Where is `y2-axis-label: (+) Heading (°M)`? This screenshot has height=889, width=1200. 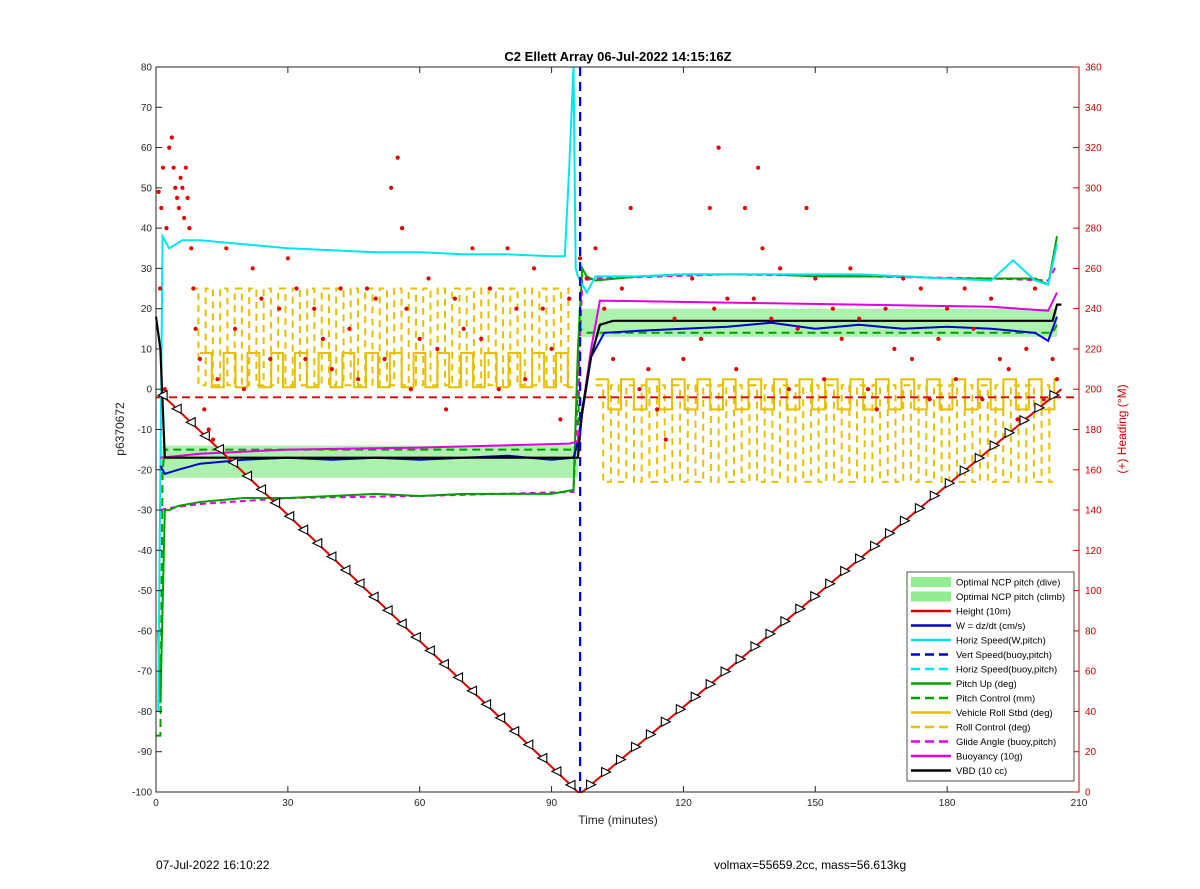
y2-axis-label: (+) Heading (°M) is located at coordinates (1122, 428).